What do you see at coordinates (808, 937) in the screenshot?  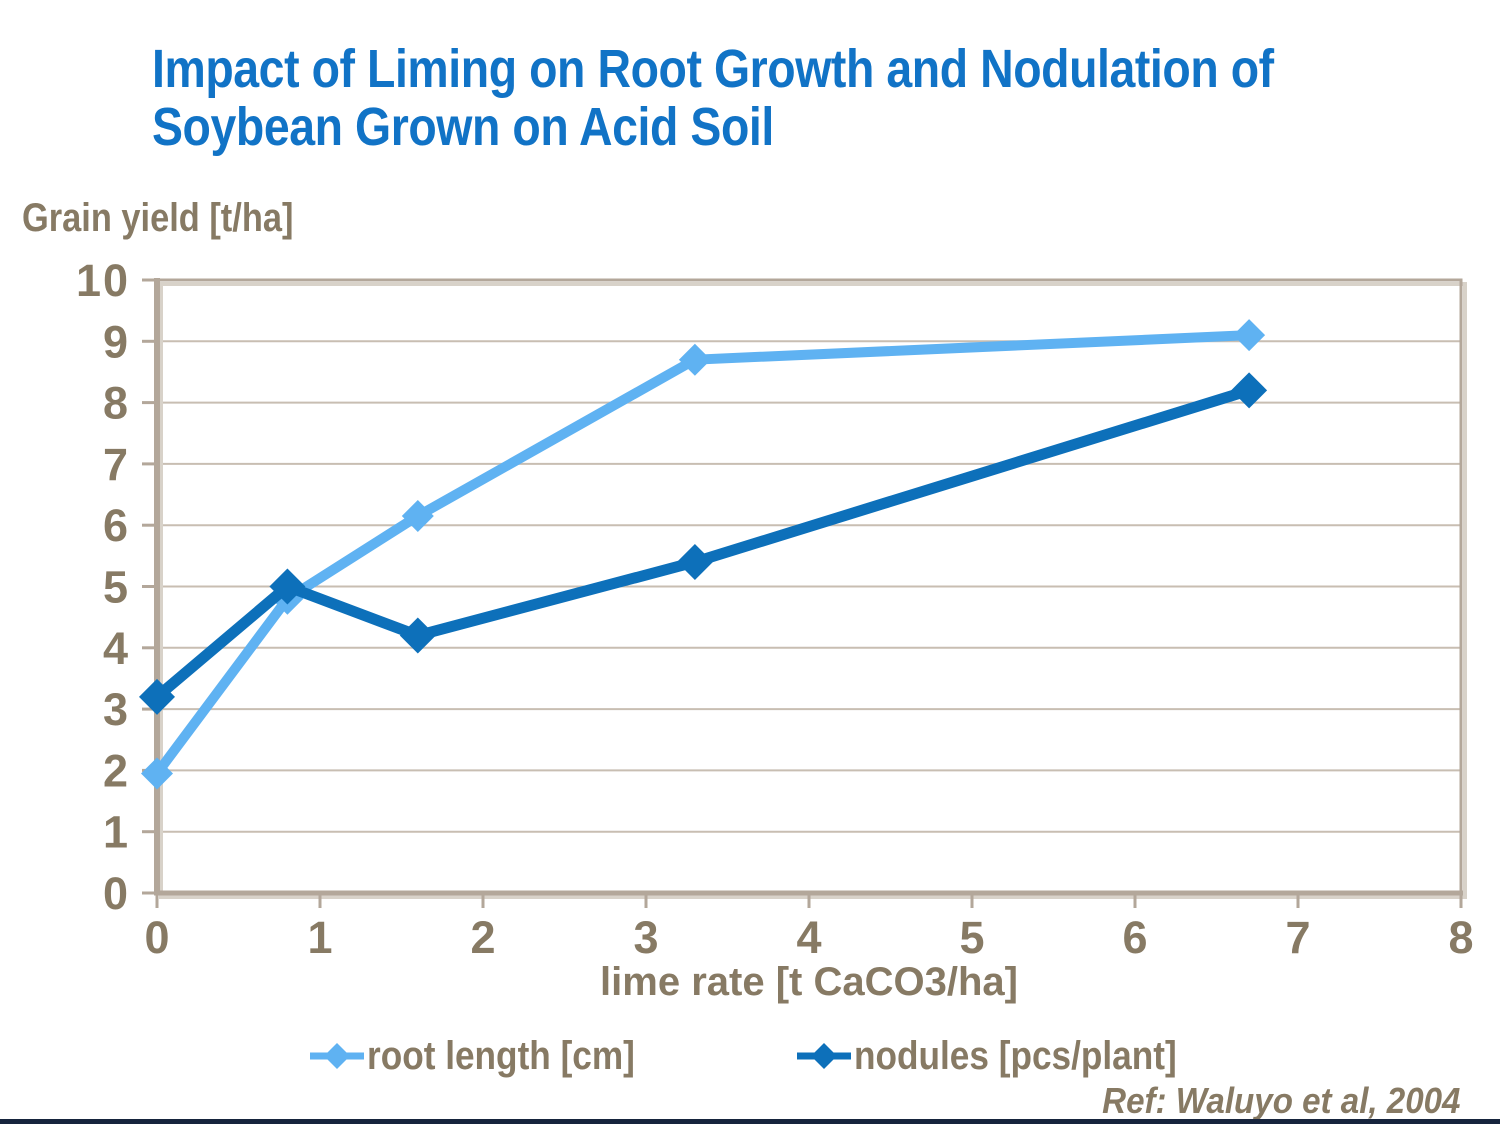 I see `x-tick-label: 4` at bounding box center [808, 937].